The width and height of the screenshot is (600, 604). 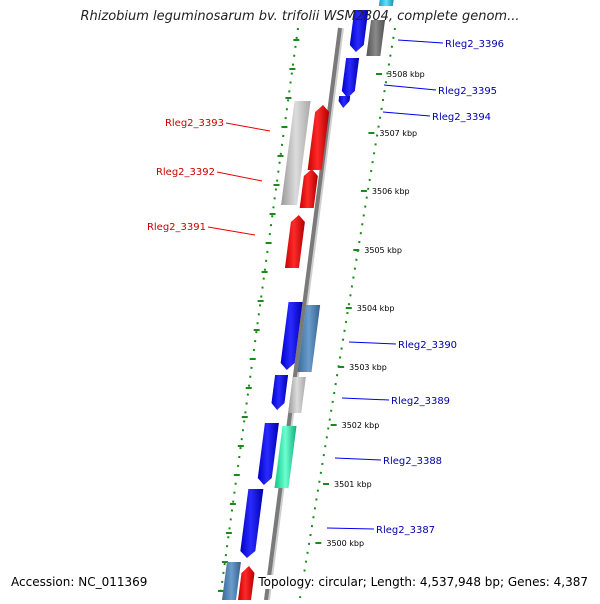 I want to click on gene-label-rleg2-3389: Rleg2_3389, so click(x=420, y=401).